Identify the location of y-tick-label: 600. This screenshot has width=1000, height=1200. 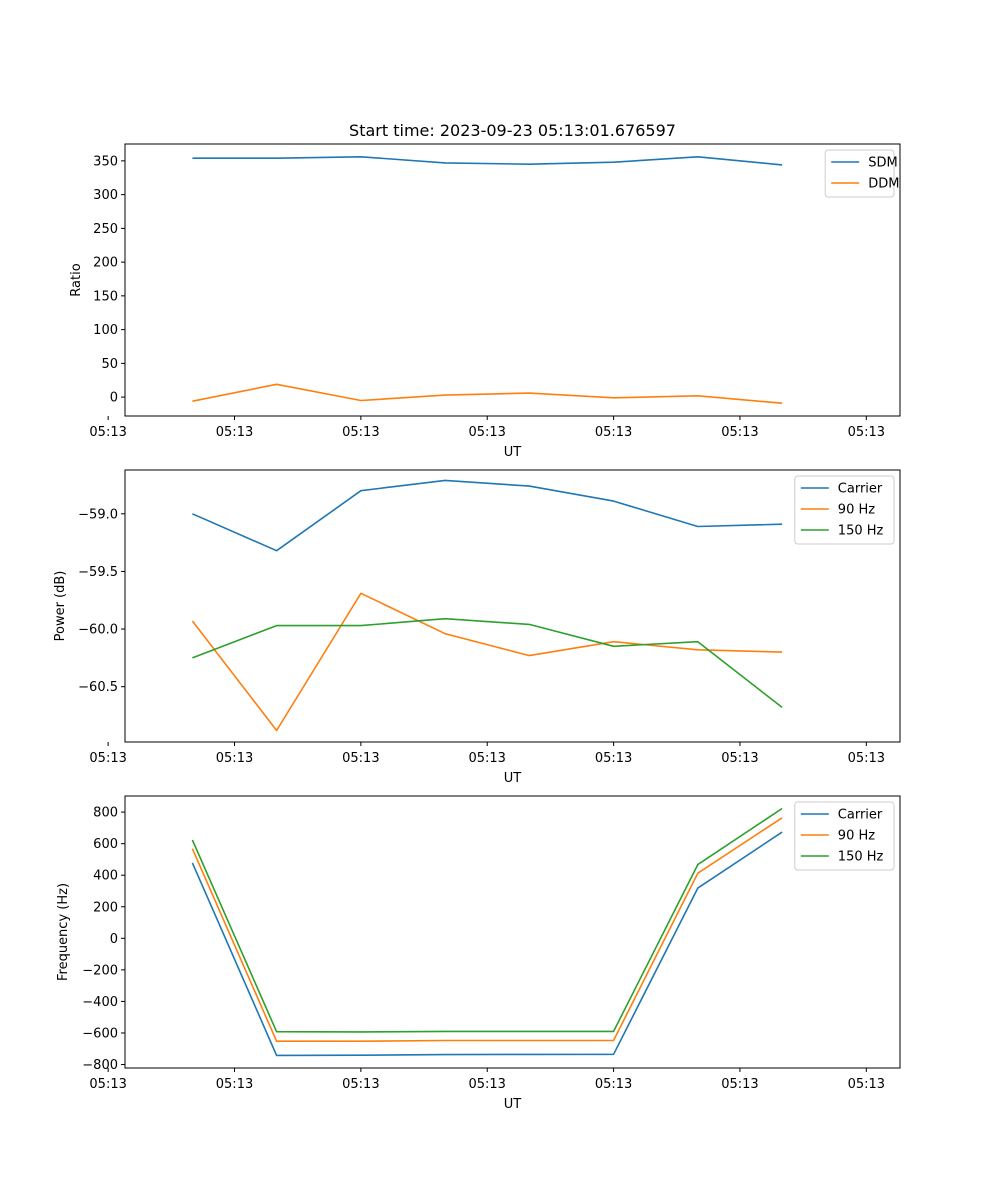
(105, 844).